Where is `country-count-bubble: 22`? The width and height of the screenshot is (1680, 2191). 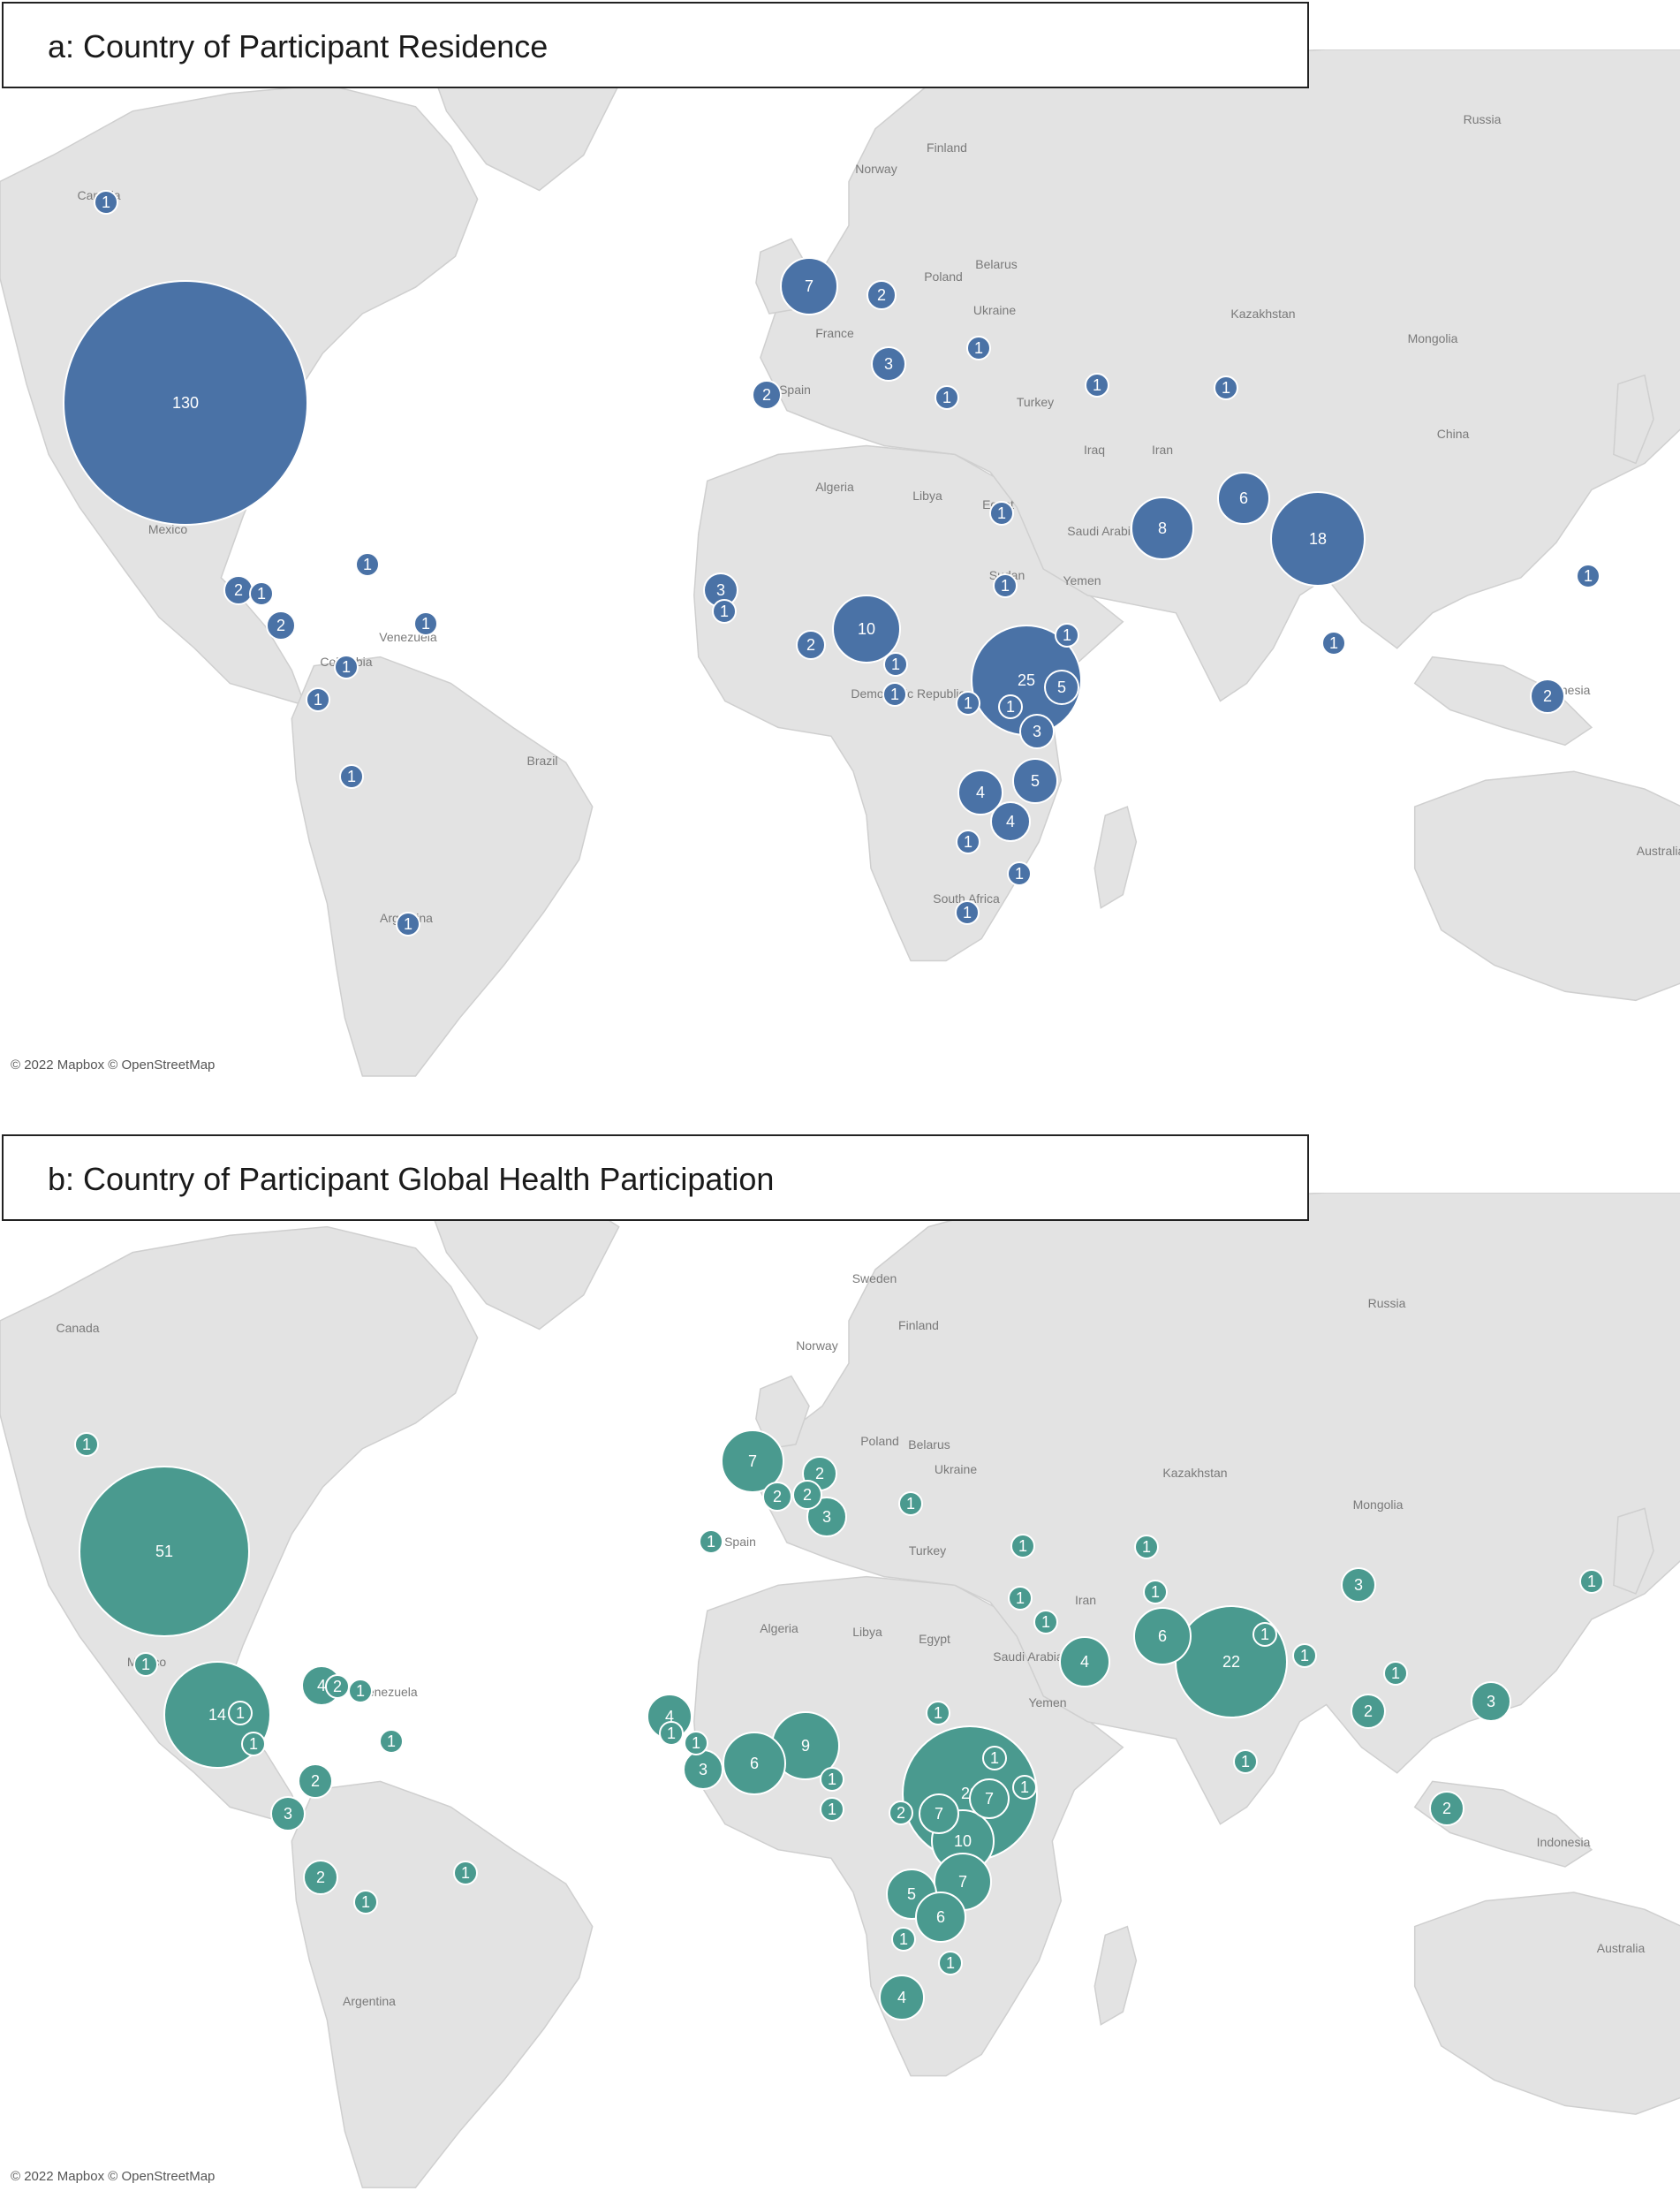 country-count-bubble: 22 is located at coordinates (1231, 1662).